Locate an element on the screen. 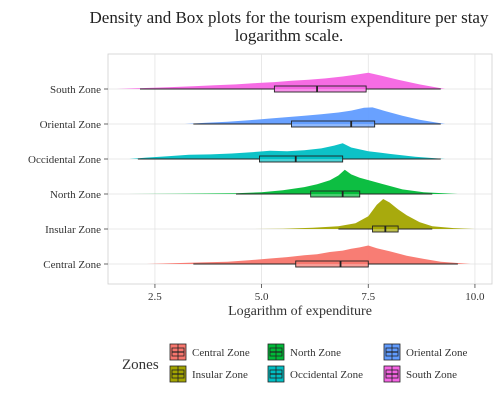 The height and width of the screenshot is (400, 500). x-tick-label: 7.5 is located at coordinates (368, 297).